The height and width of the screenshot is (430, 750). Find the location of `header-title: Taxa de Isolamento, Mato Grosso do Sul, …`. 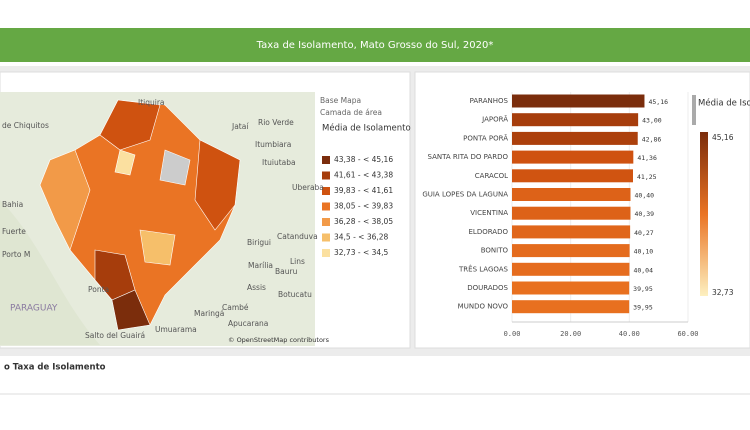

header-title: Taxa de Isolamento, Mato Grosso do Sul, … is located at coordinates (375, 45).